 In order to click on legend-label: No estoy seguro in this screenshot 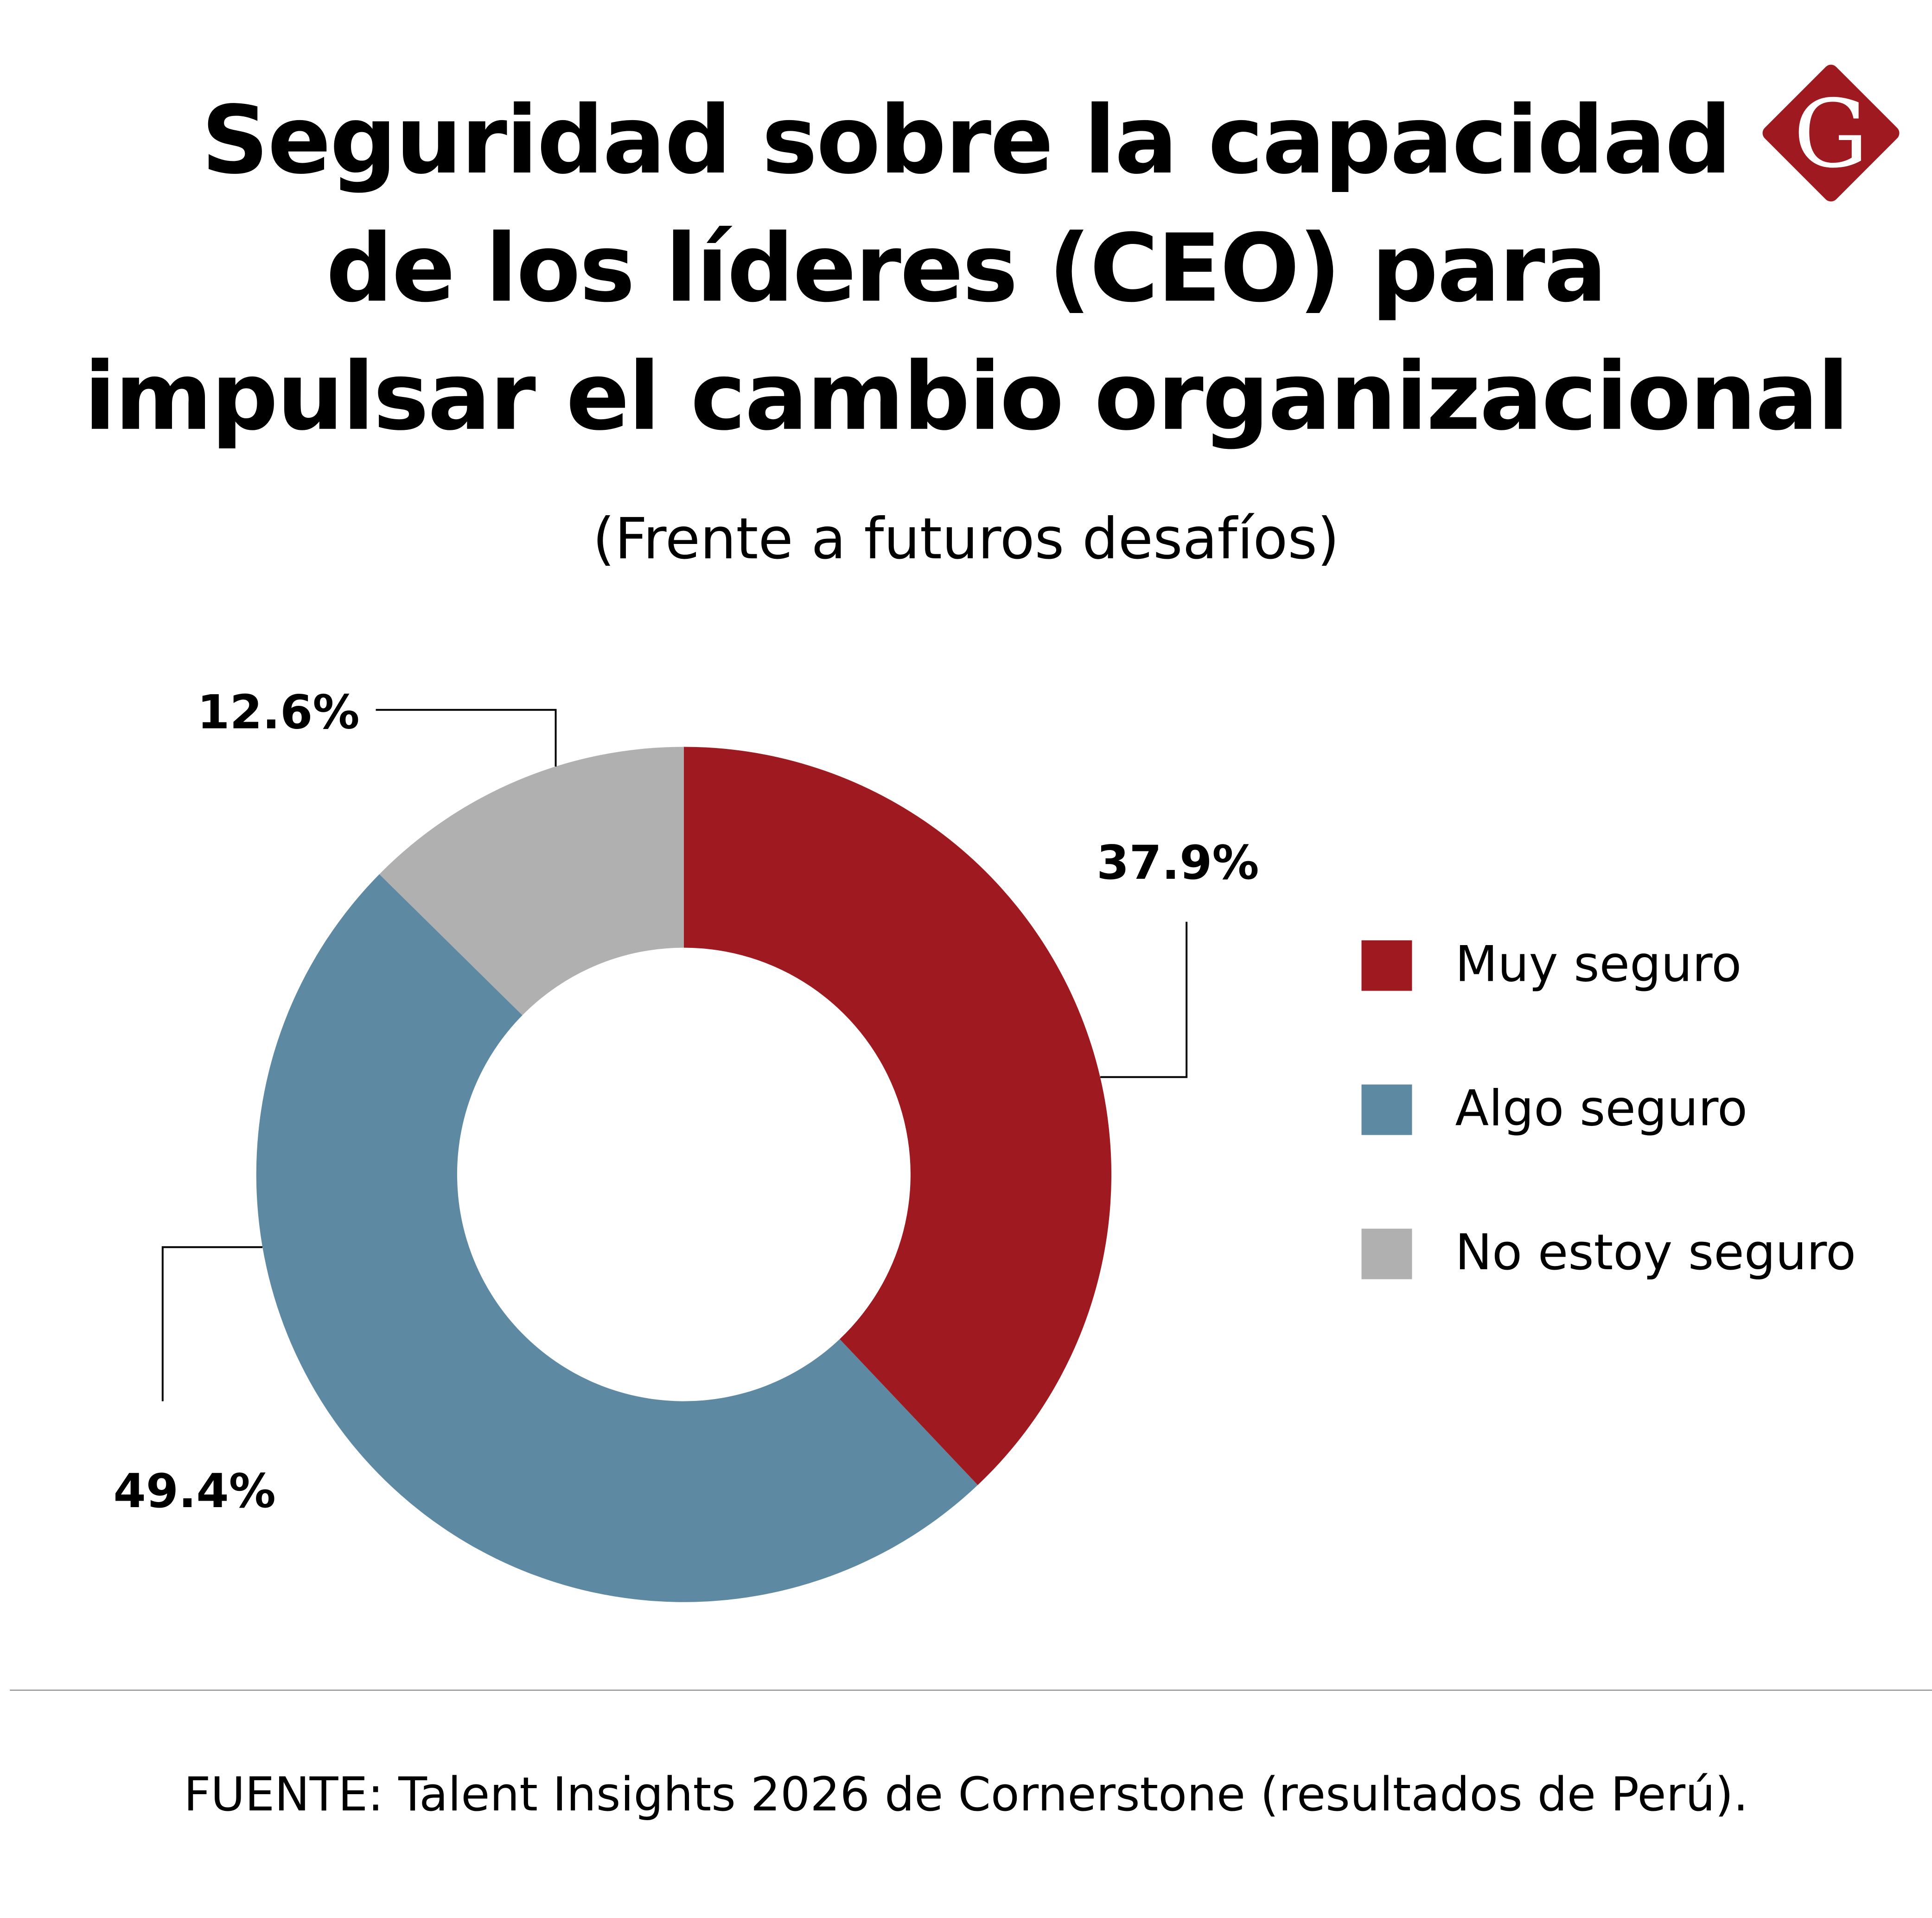, I will do `click(1655, 1253)`.